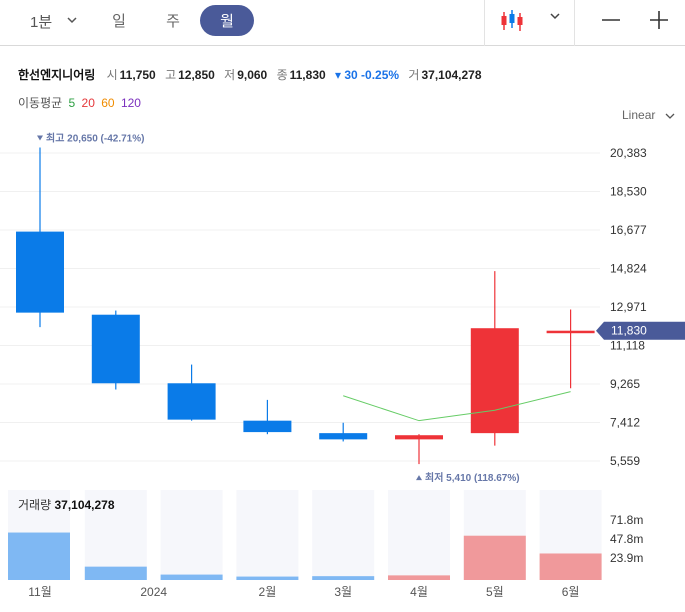 This screenshot has height=612, width=685. Describe the element at coordinates (153, 592) in the screenshot. I see `x-tick-label: 2024` at that location.